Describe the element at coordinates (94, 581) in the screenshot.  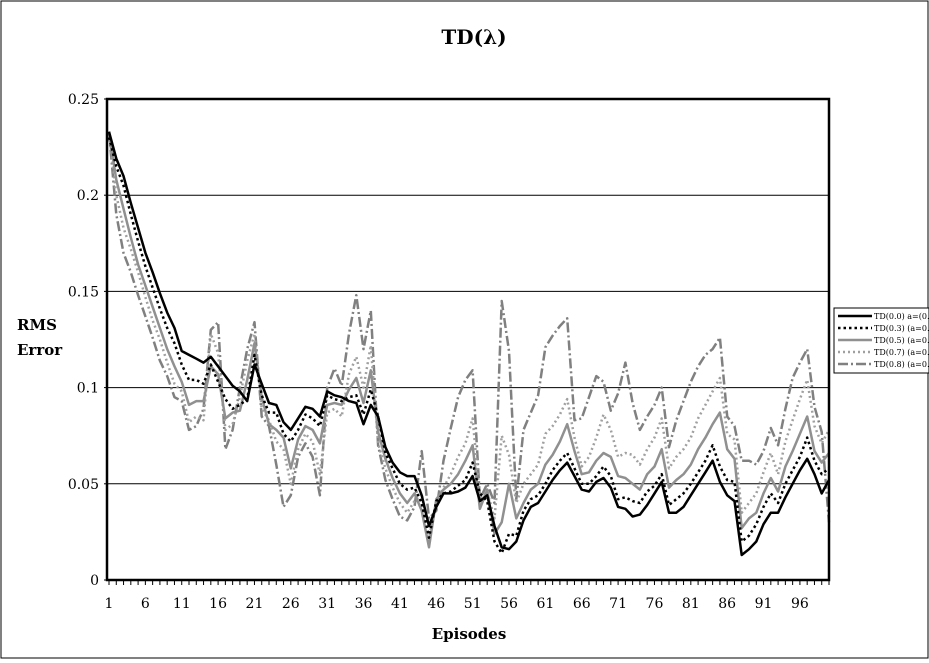
I see `y-tick-label: 0` at that location.